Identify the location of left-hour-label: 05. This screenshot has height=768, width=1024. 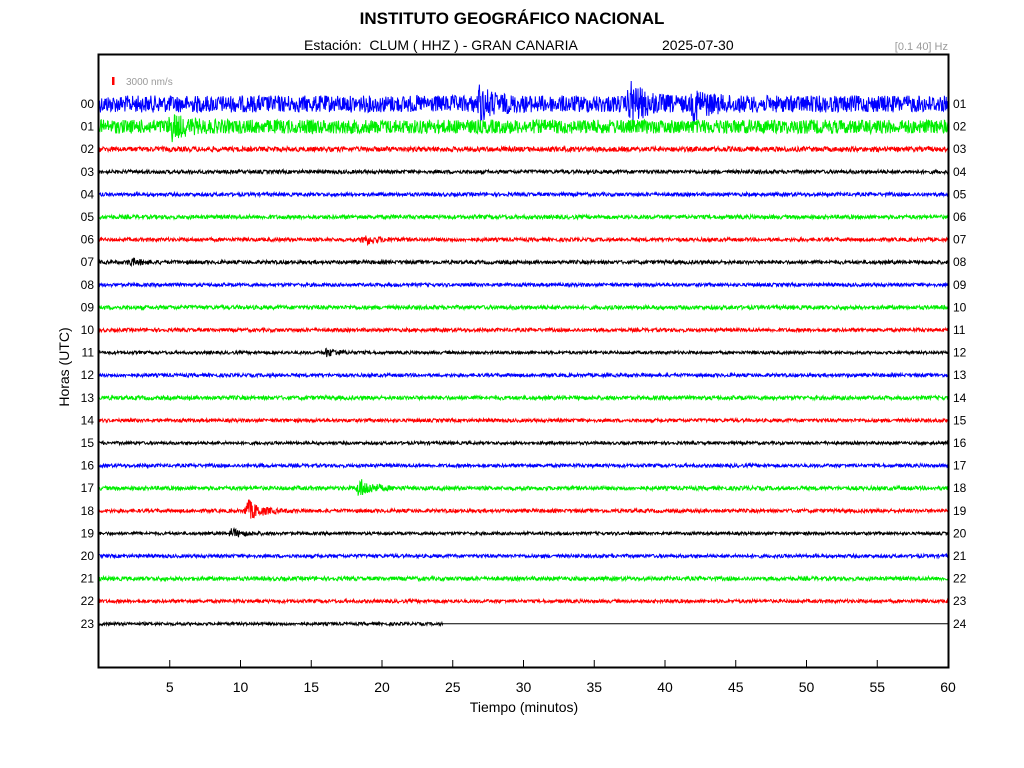
(88, 217).